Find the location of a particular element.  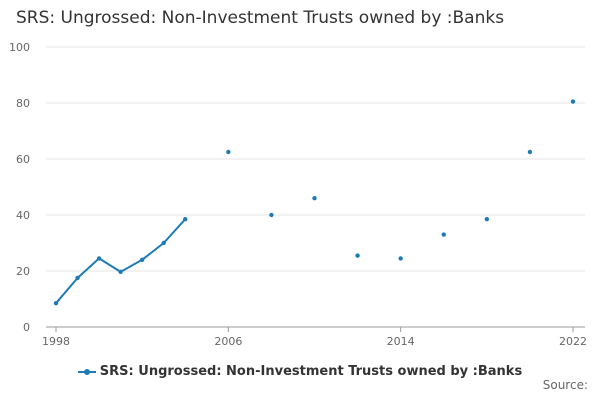

y-tick-label: 40 is located at coordinates (23, 215).